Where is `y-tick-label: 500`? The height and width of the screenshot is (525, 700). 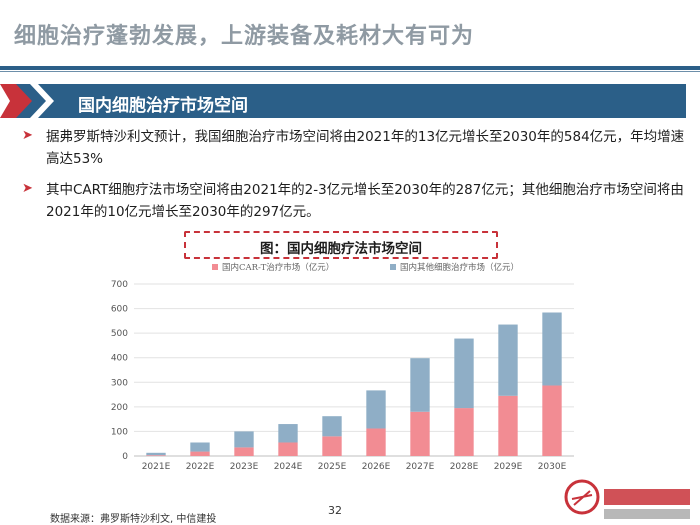
y-tick-label: 500 is located at coordinates (119, 334).